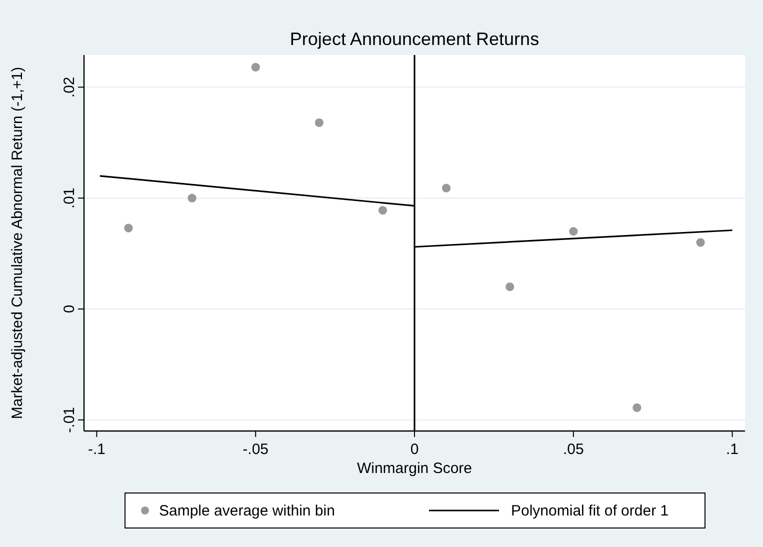 This screenshot has width=763, height=547. What do you see at coordinates (732, 449) in the screenshot?
I see `x-tick-label: .1` at bounding box center [732, 449].